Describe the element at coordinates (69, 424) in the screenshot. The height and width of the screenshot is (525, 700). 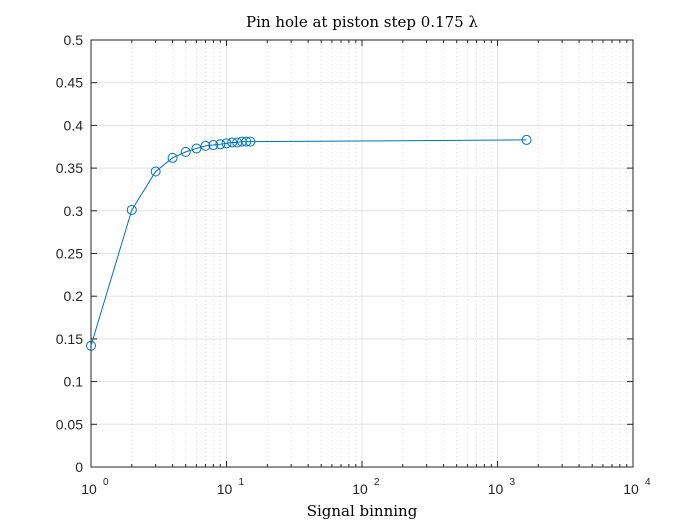
I see `y-tick-label: 0.05` at that location.